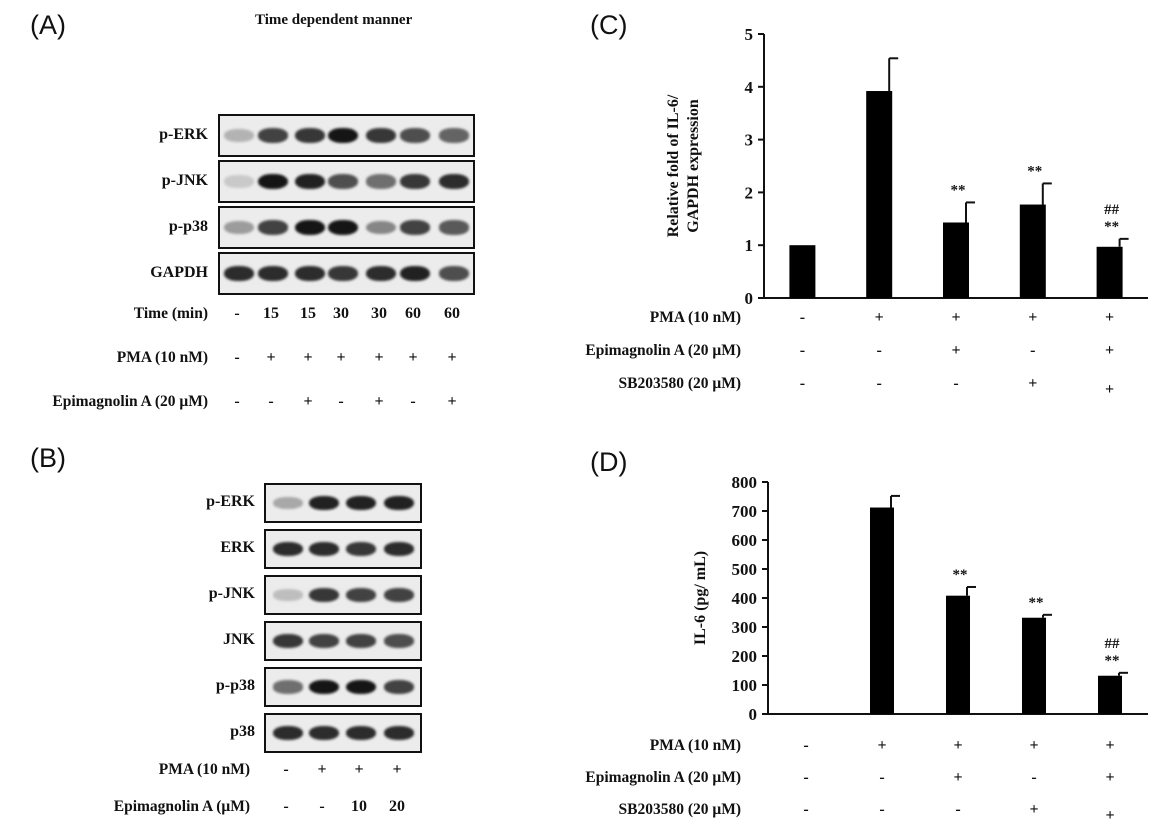  I want to click on row-value: 15, so click(308, 313).